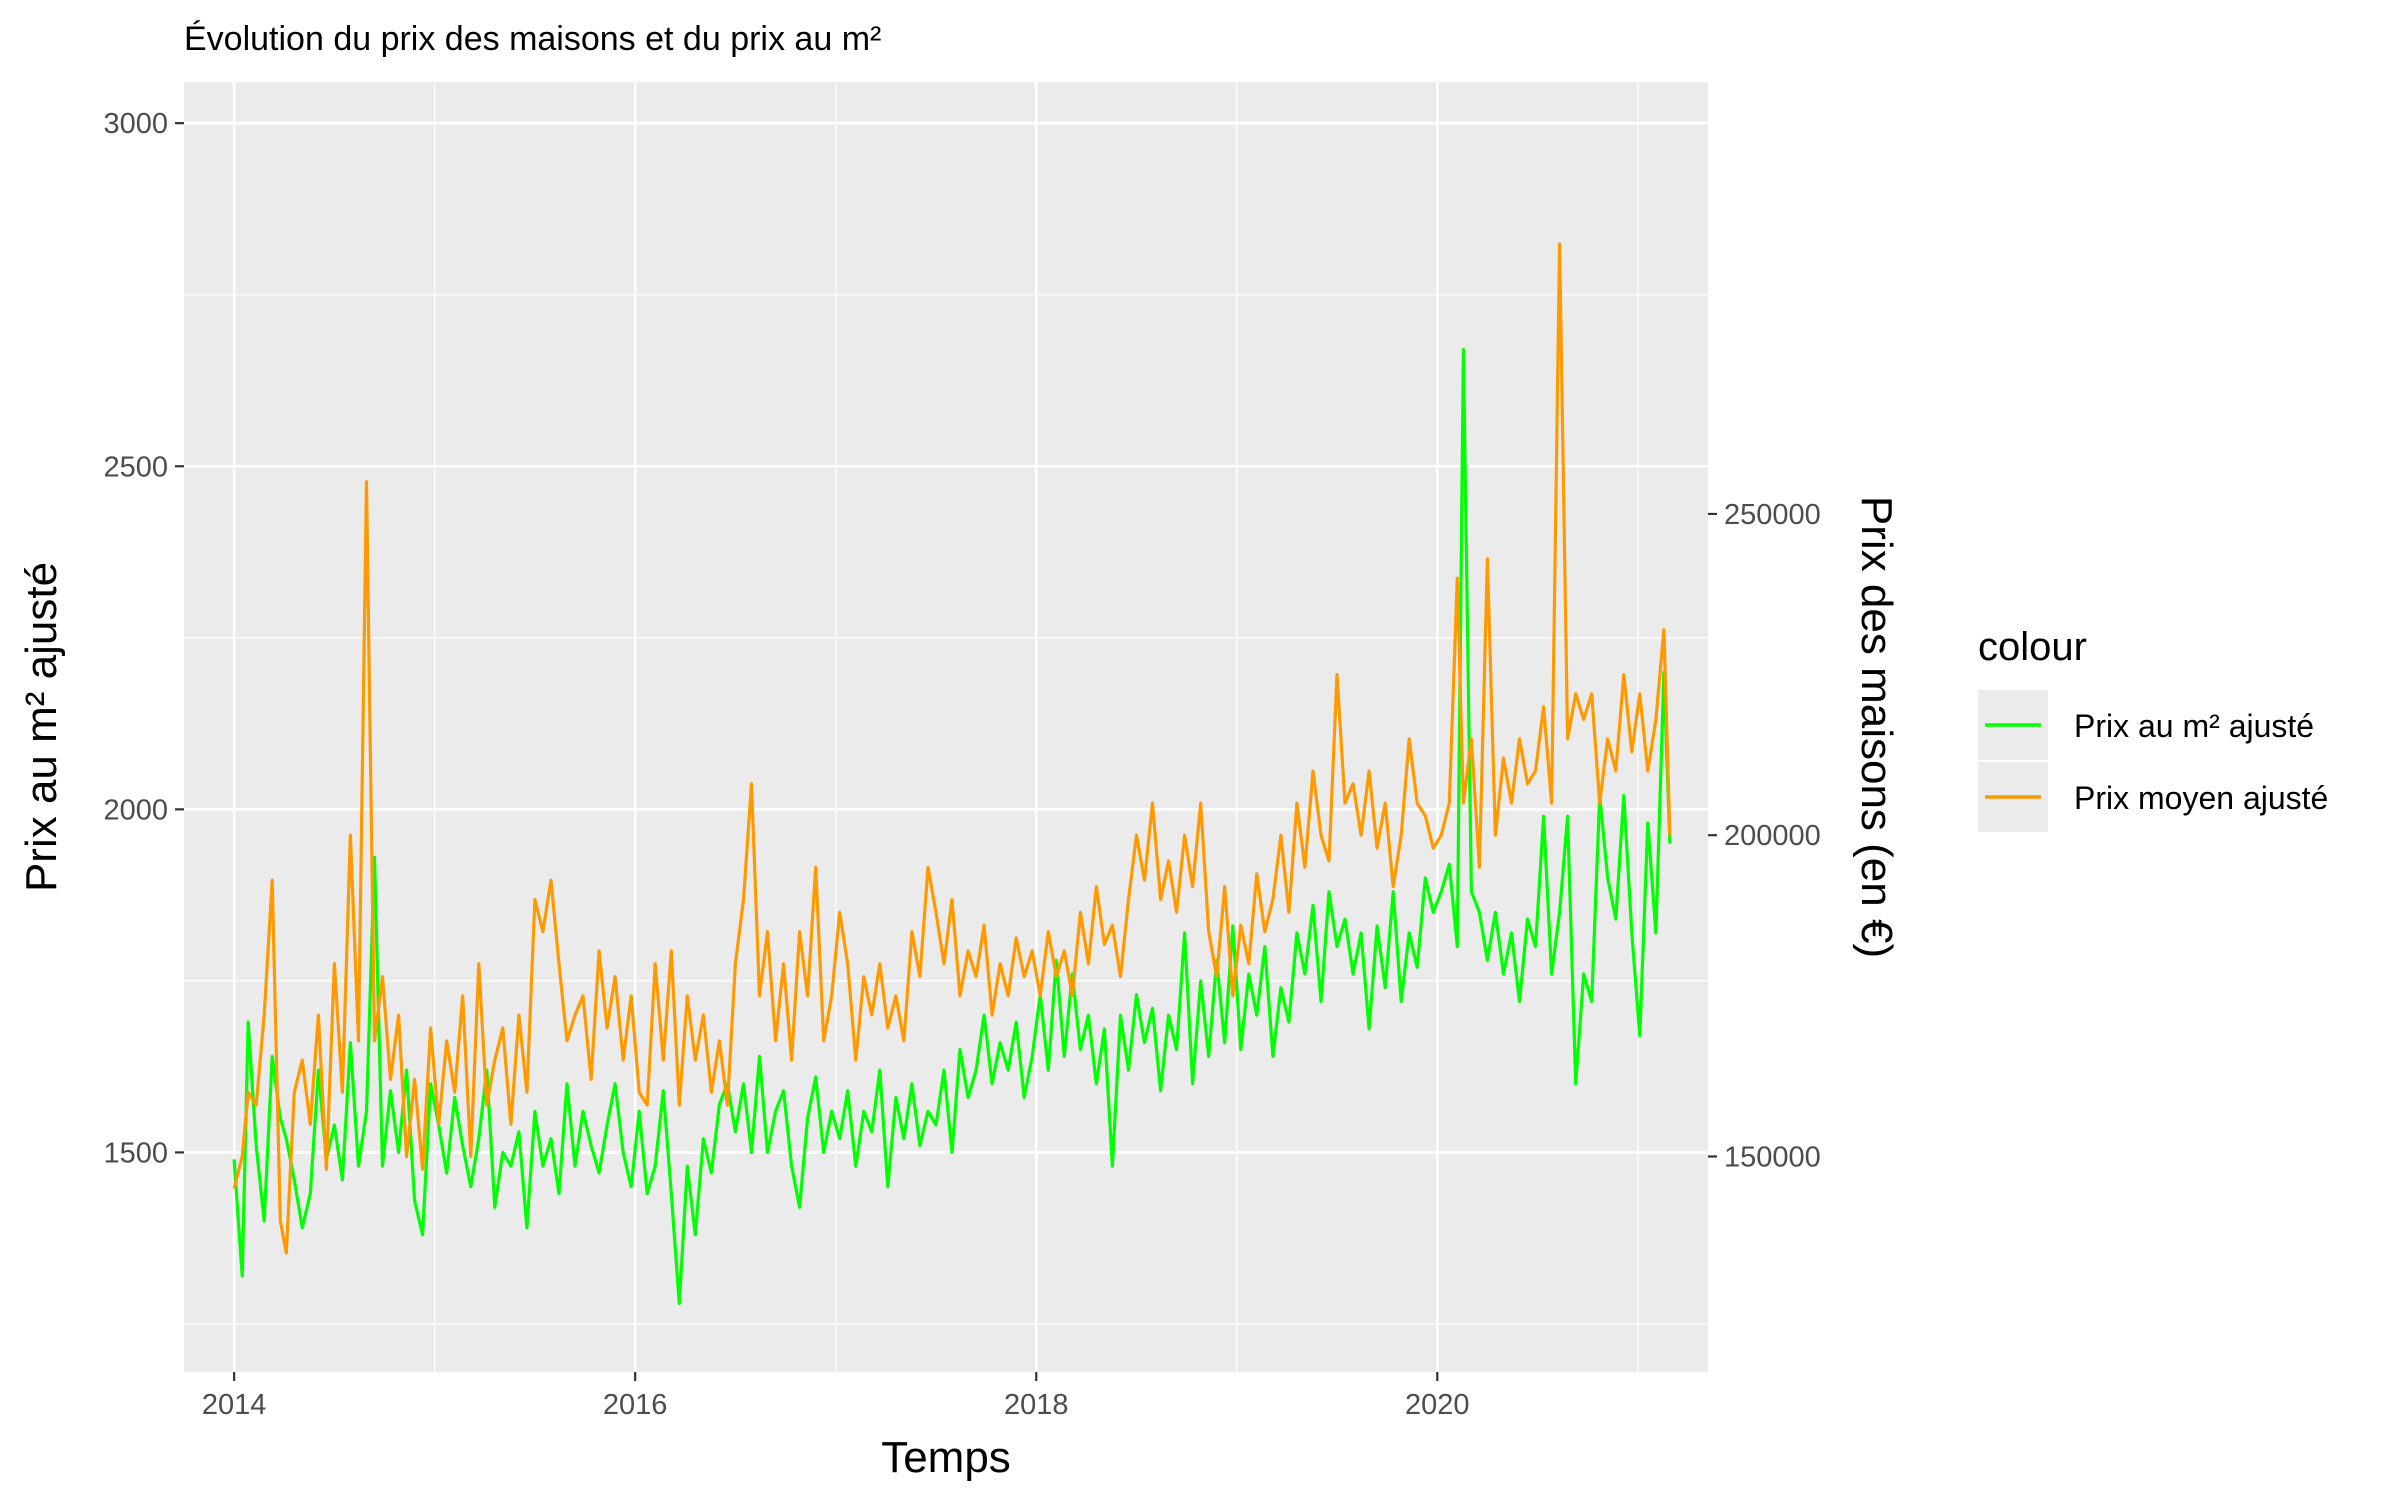 Image resolution: width=2400 pixels, height=1500 pixels. What do you see at coordinates (135, 1153) in the screenshot?
I see `y-tick-label: 1500` at bounding box center [135, 1153].